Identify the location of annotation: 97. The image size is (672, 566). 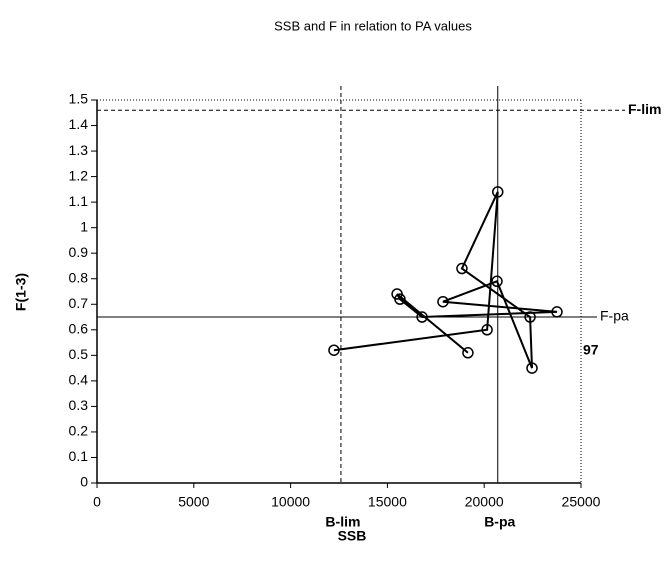
(591, 350).